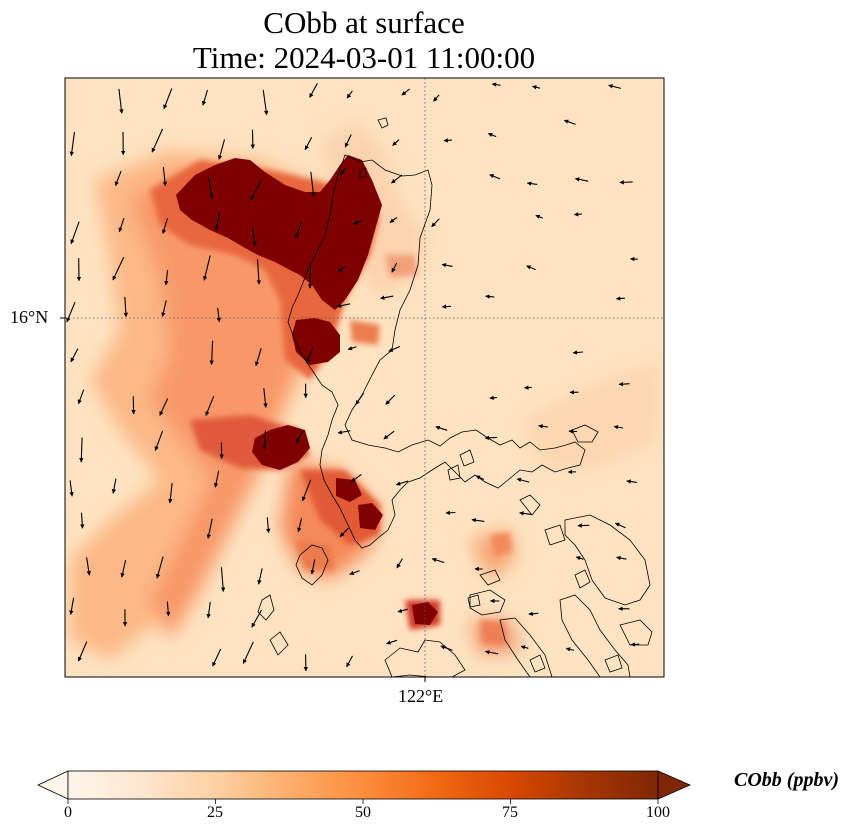  I want to click on leyte, so click(595, 635).